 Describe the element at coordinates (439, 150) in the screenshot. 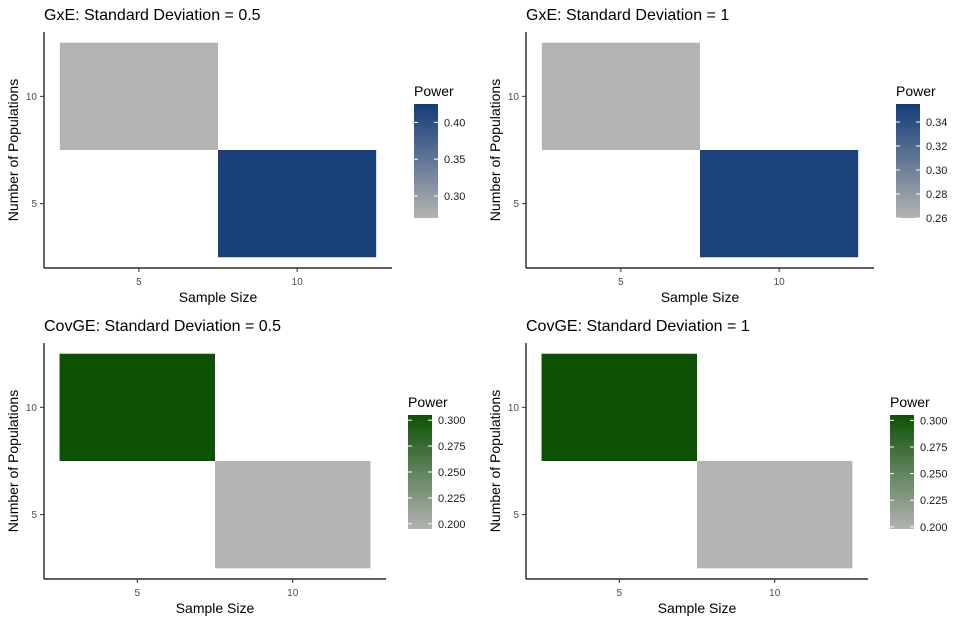

I see `legend: Power 0.30 0.35 0.40` at that location.